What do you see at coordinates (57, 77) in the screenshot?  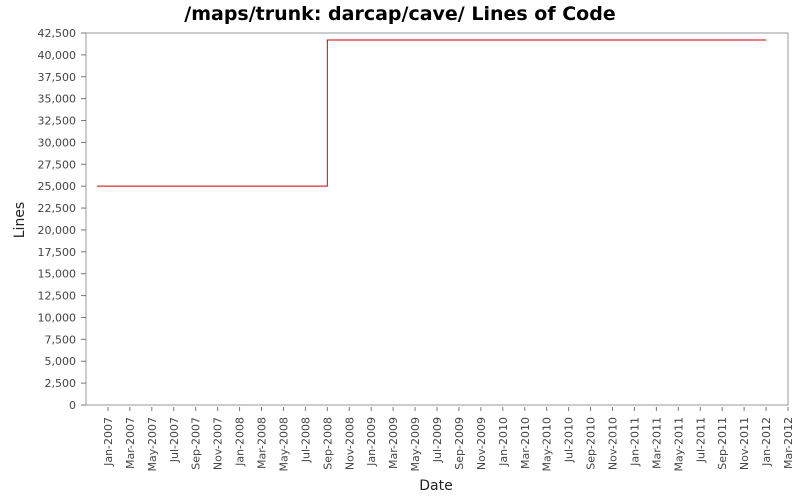 I see `y-tick-label: 37,500` at bounding box center [57, 77].